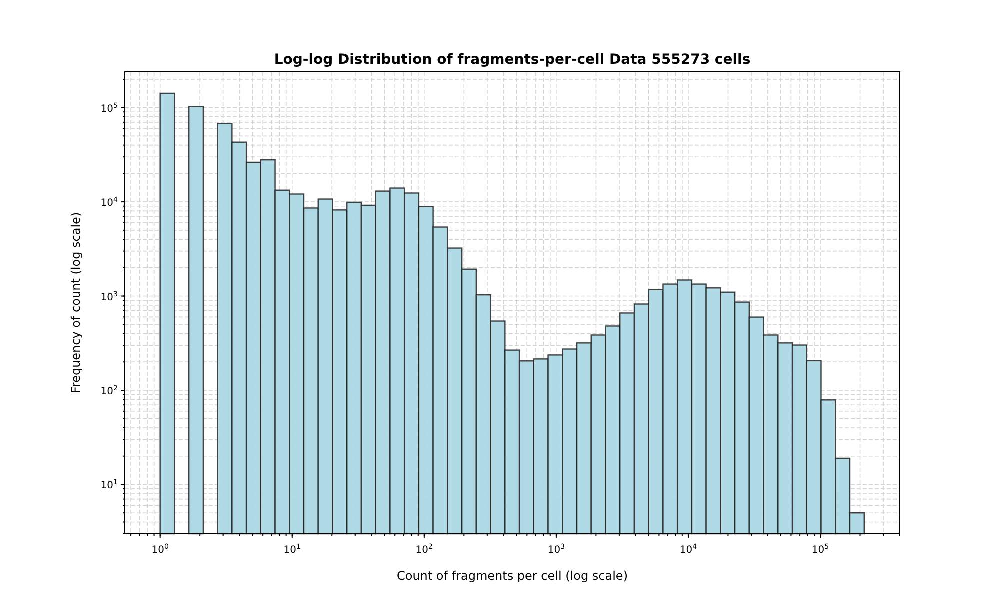  What do you see at coordinates (689, 549) in the screenshot?
I see `x-tick-label: 10$^{4}$` at bounding box center [689, 549].